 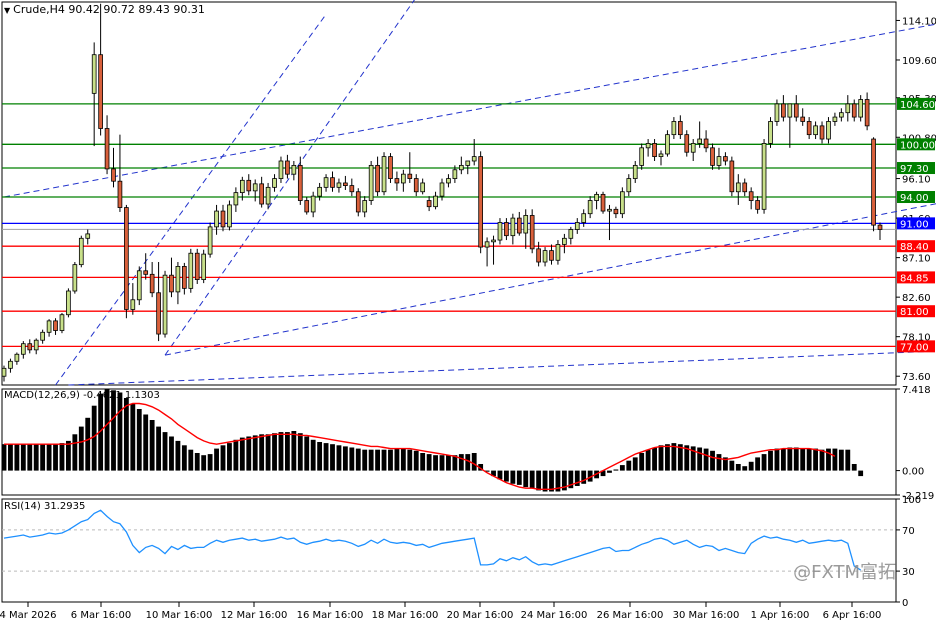 What do you see at coordinates (82, 395) in the screenshot?
I see `macd-title: MACD(12,26,9) -0.4621 1.1303` at bounding box center [82, 395].